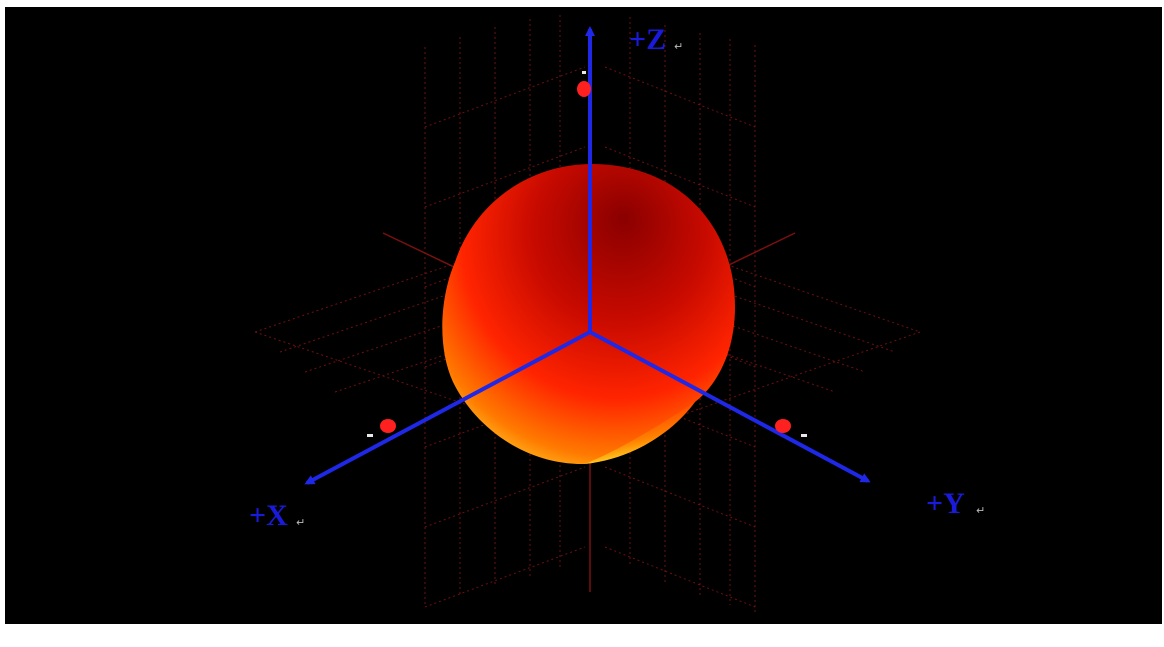  I want to click on z-axis-label: +Z, so click(647, 39).